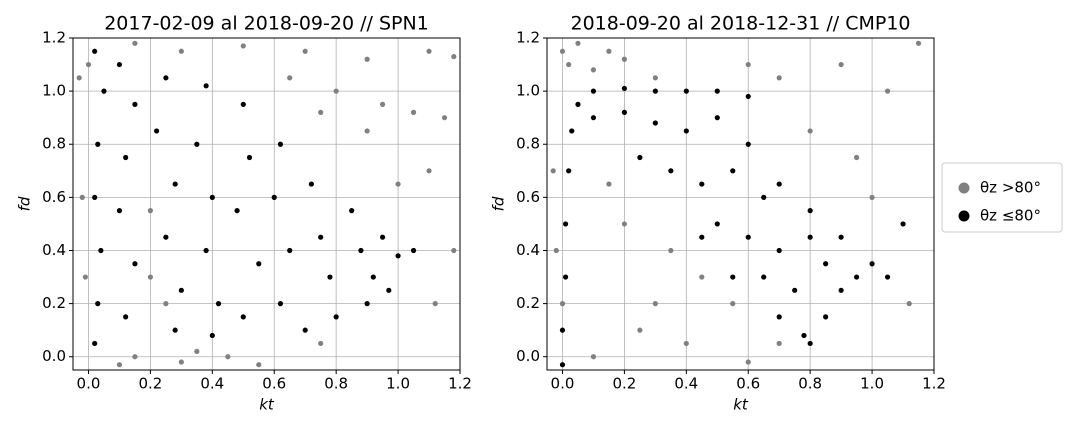 The width and height of the screenshot is (1080, 432). I want to click on legend-label: θz ≤80°, so click(1010, 216).